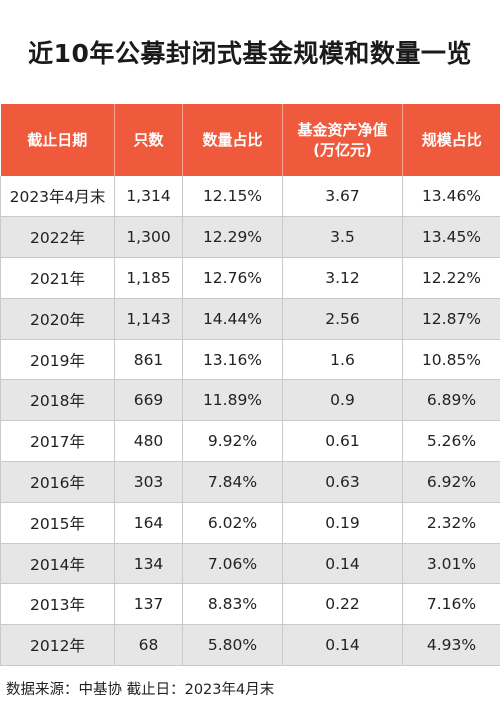  I want to click on header-net-asset: 基金资产净值 (万亿元), so click(342, 140).